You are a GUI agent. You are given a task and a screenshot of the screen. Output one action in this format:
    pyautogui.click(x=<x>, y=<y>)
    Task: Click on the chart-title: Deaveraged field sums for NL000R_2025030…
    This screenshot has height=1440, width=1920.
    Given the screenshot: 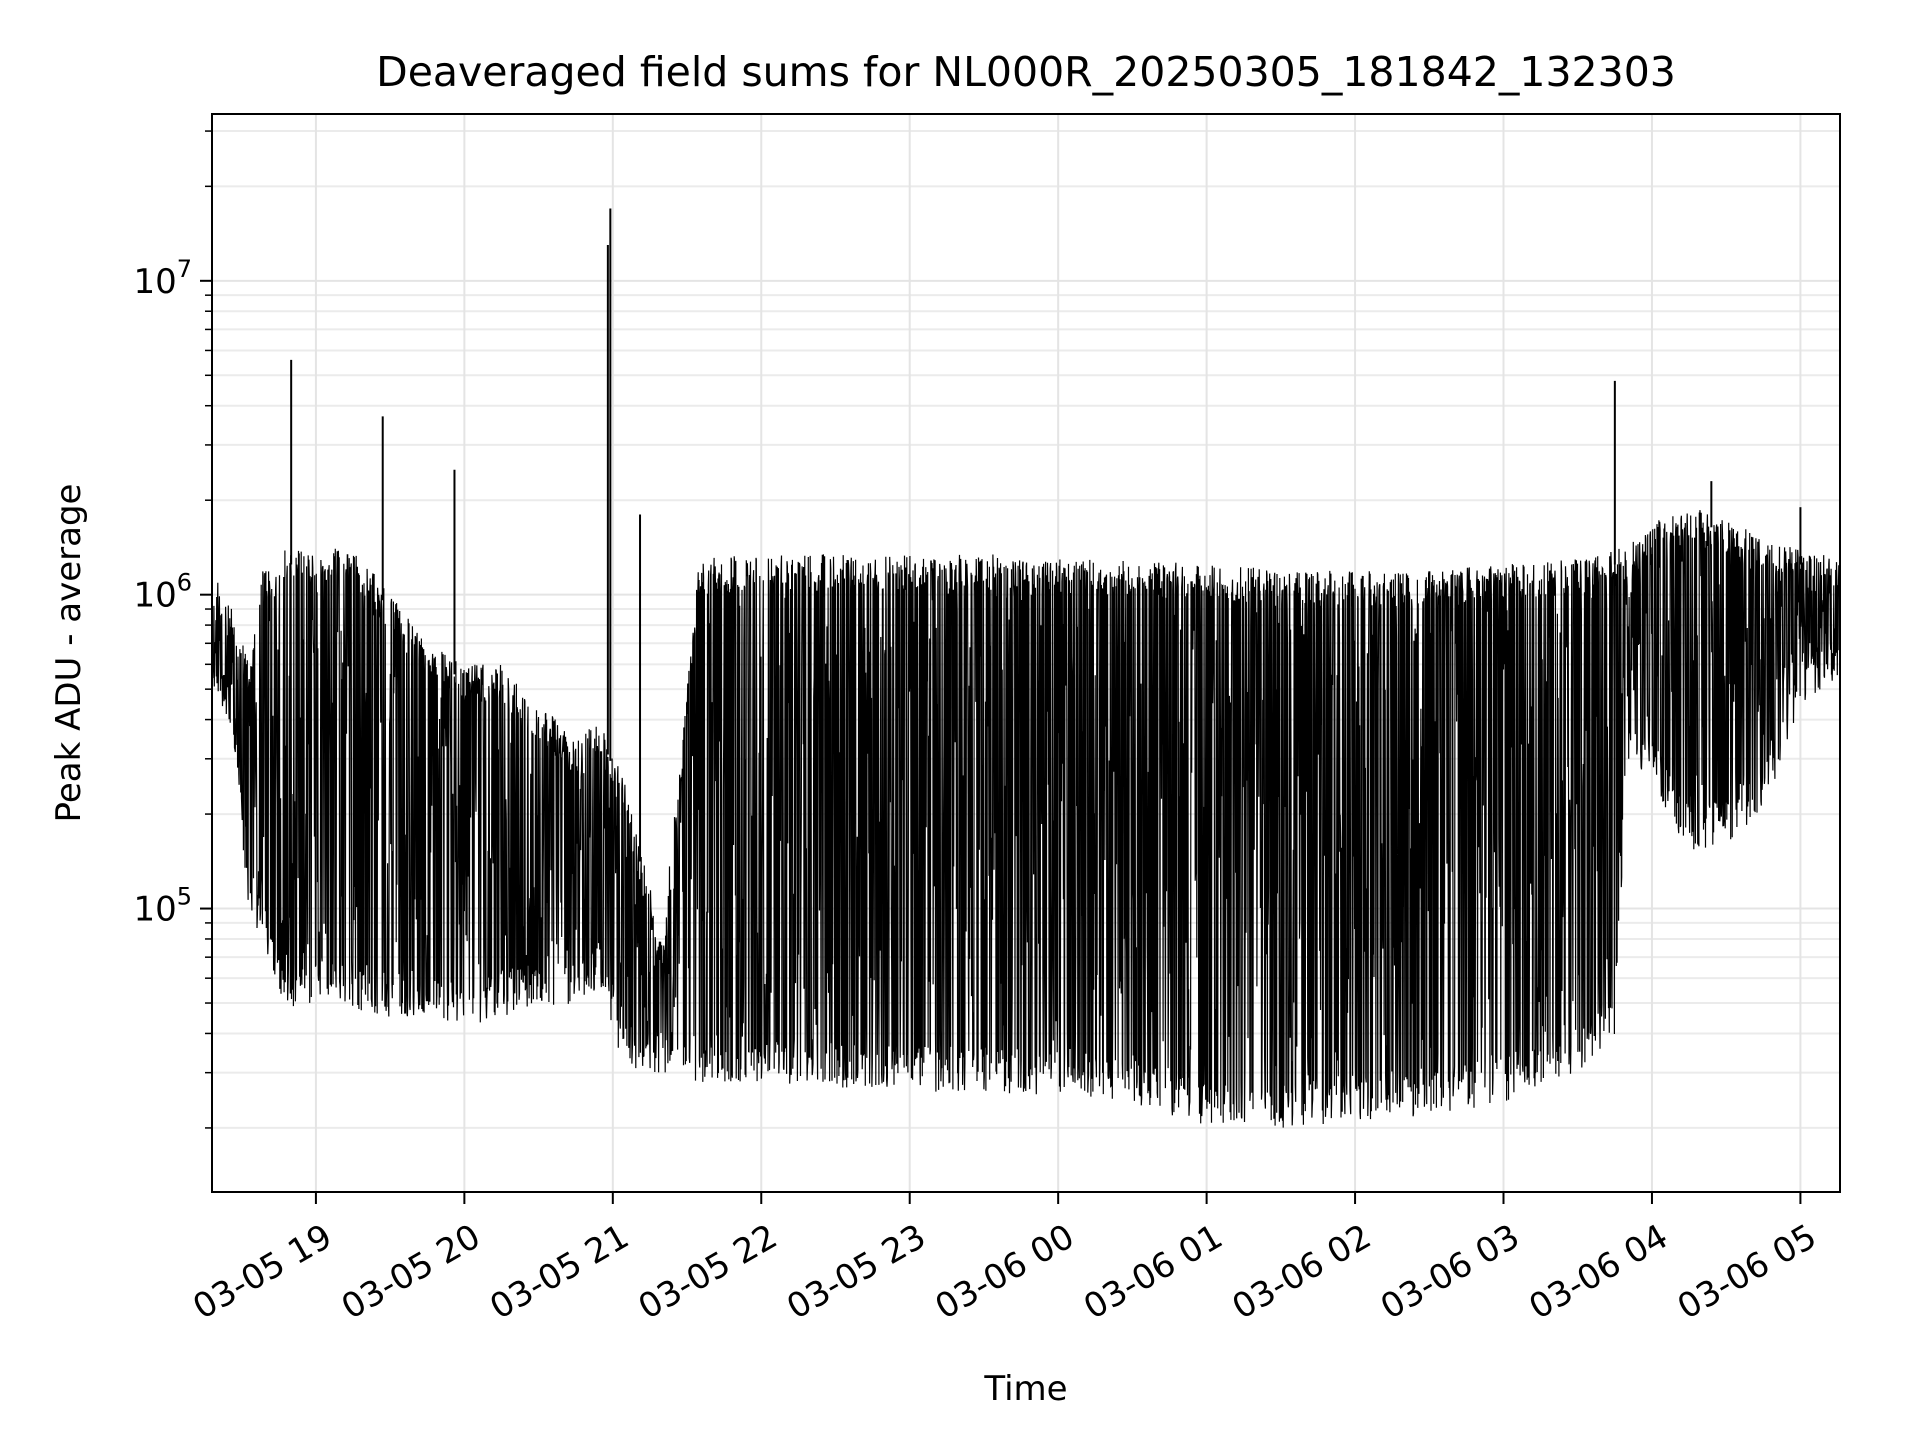 What is the action you would take?
    pyautogui.click(x=1026, y=72)
    